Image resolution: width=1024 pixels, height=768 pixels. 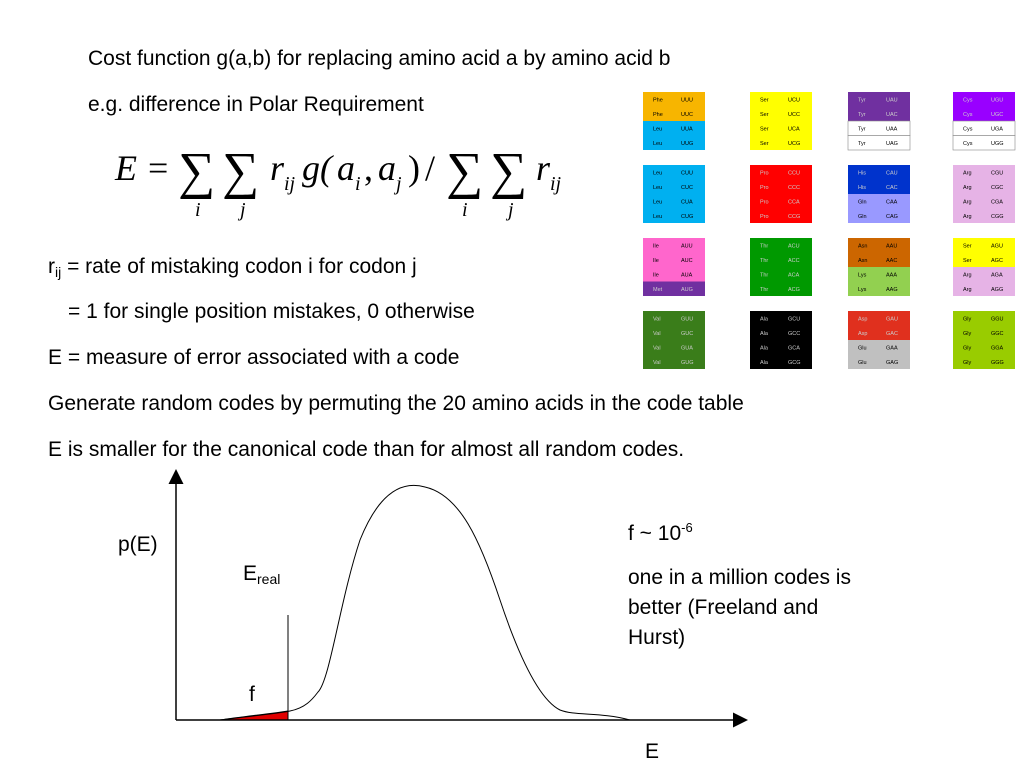 What do you see at coordinates (794, 290) in the screenshot?
I see `codon: ACG` at bounding box center [794, 290].